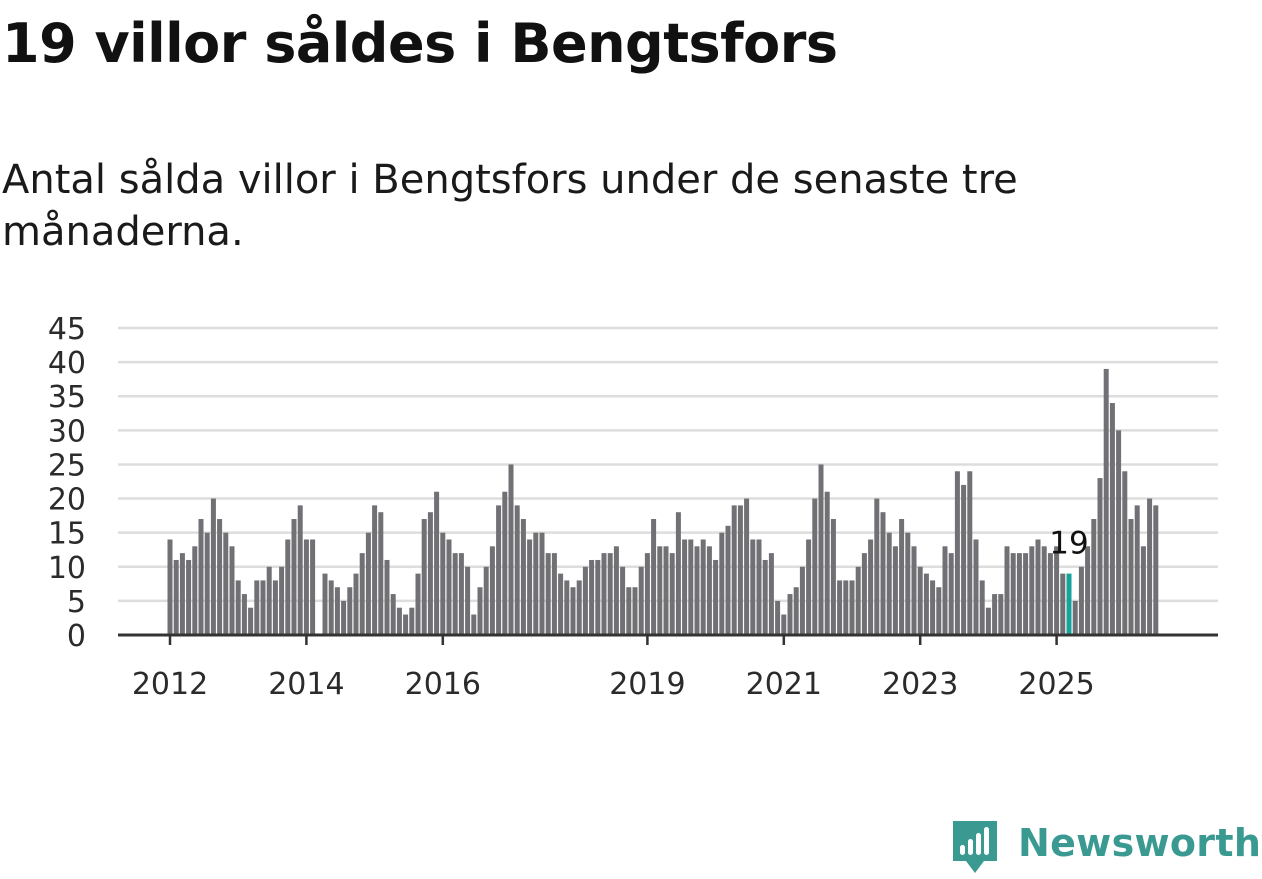 This screenshot has width=1262, height=879. What do you see at coordinates (975, 847) in the screenshot?
I see `newsworthy-logo-icon` at bounding box center [975, 847].